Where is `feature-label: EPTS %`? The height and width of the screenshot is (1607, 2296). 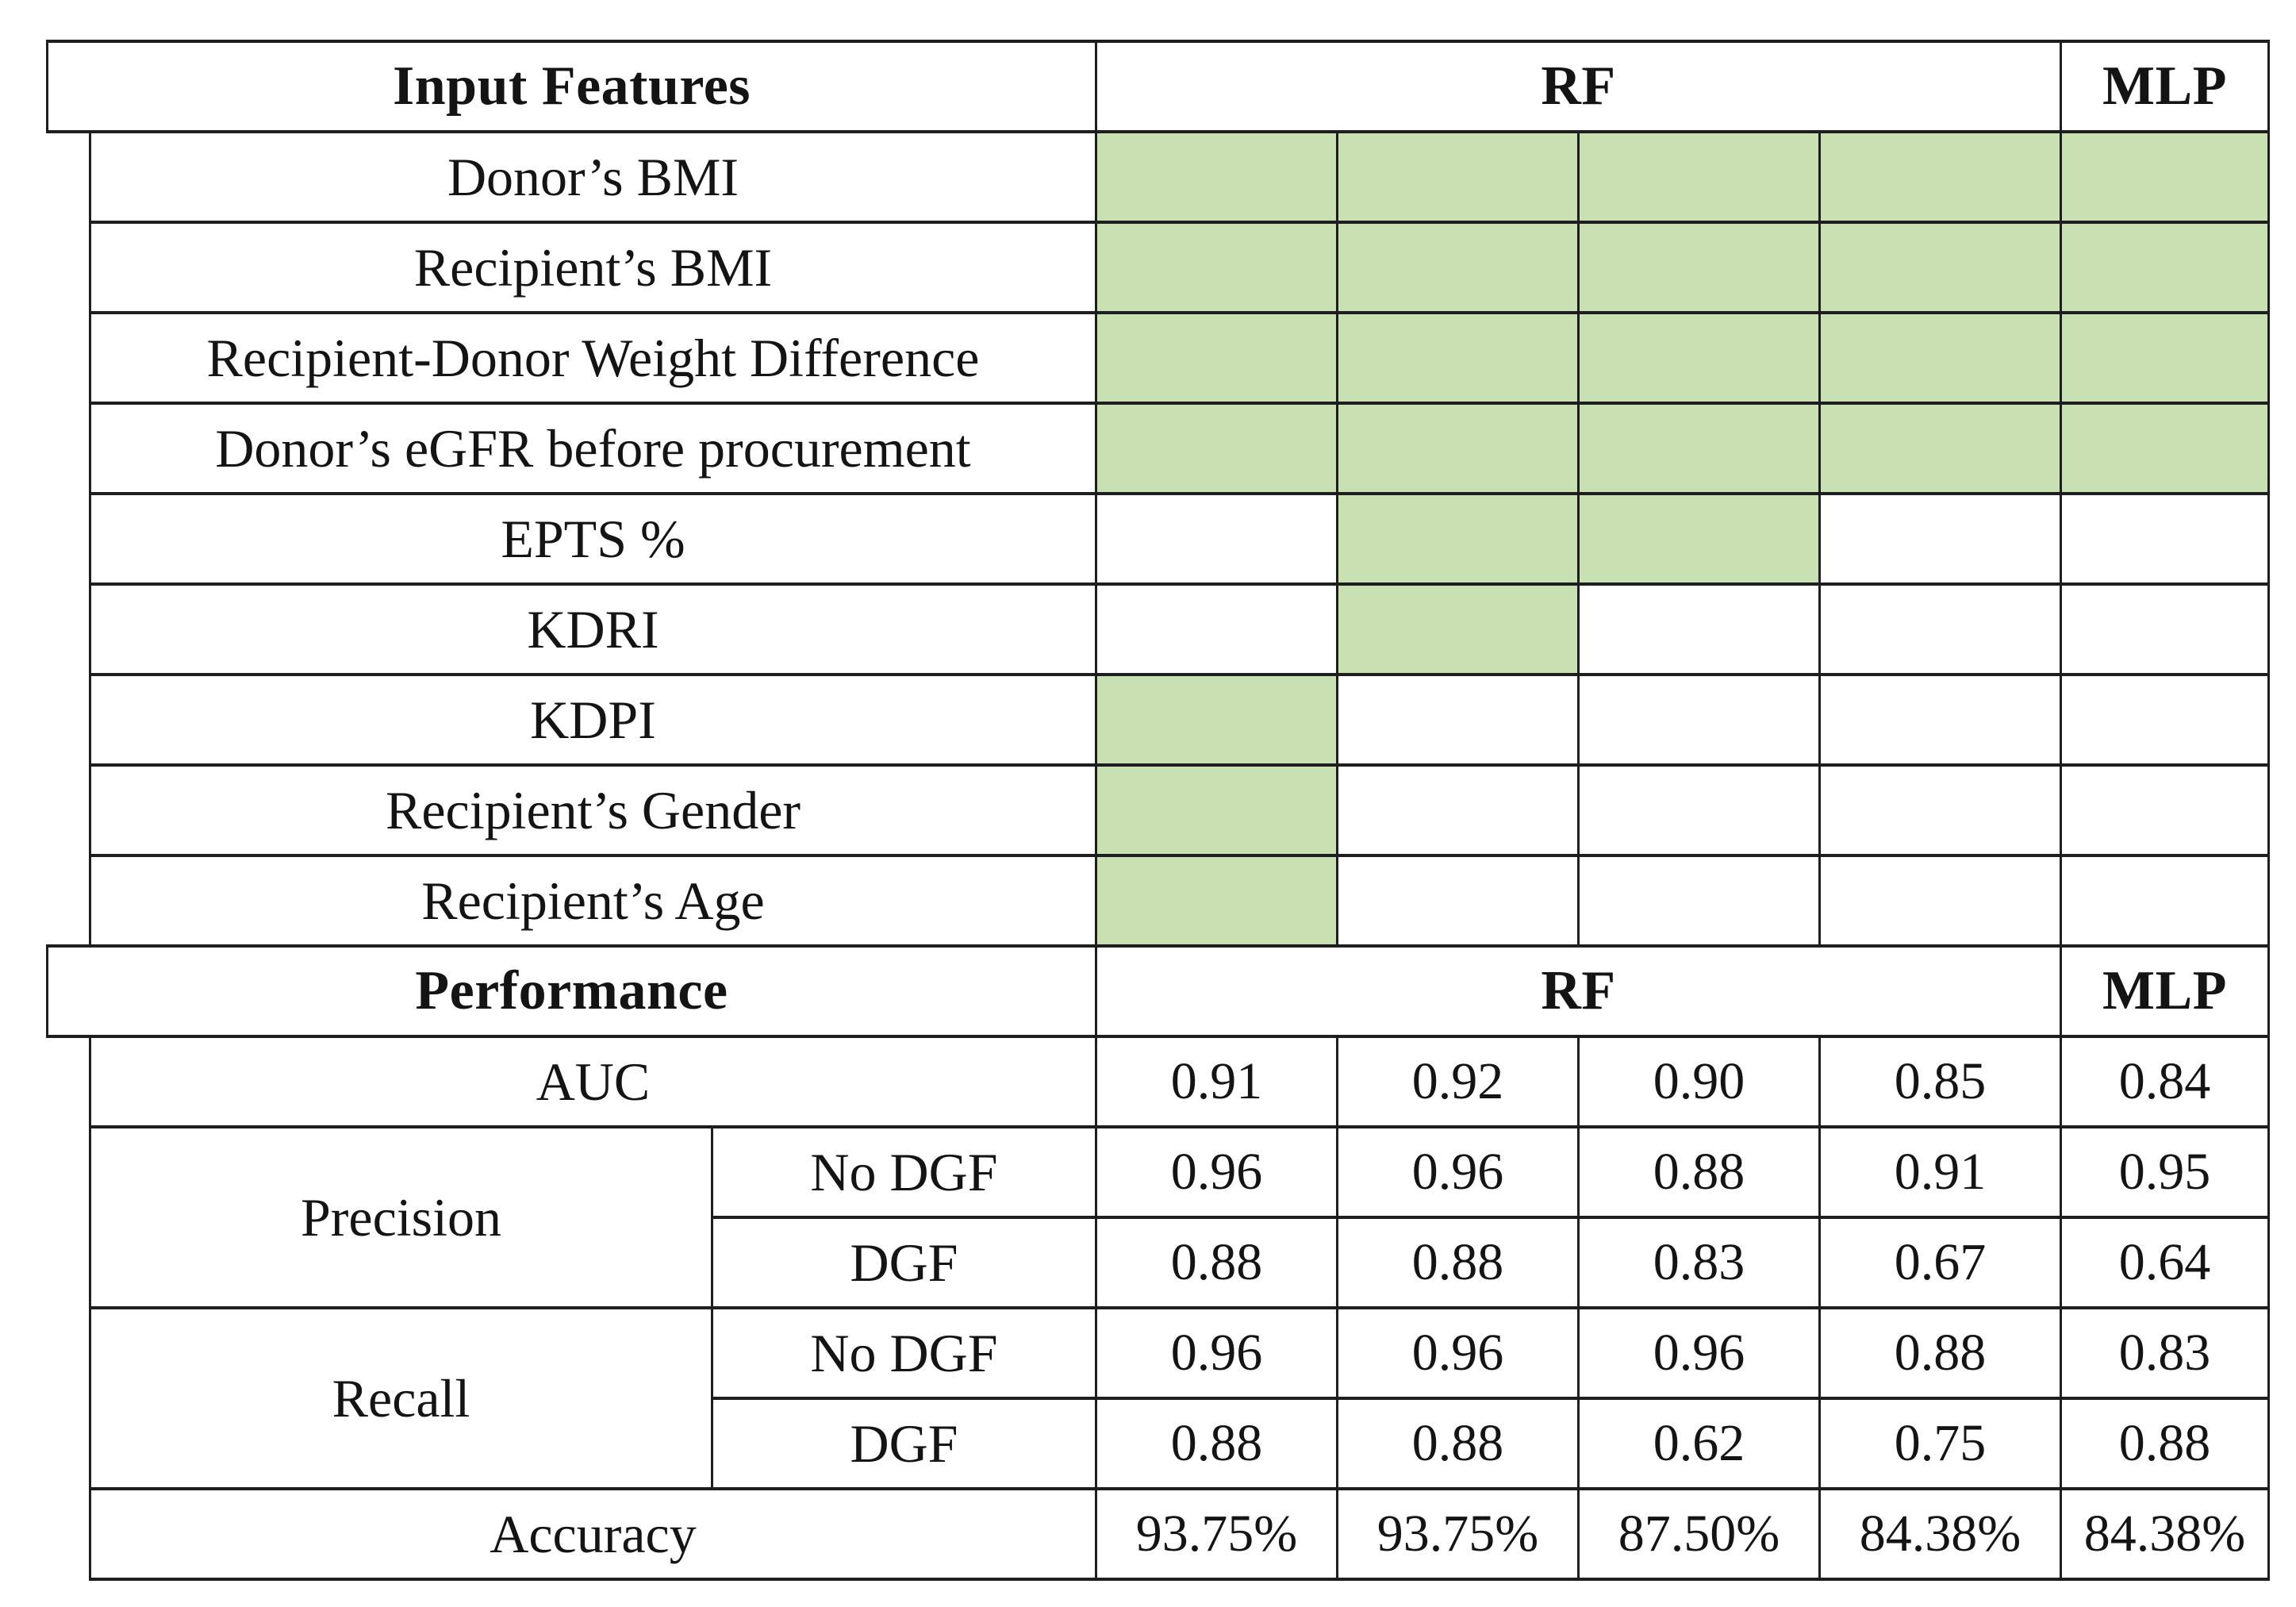 feature-label: EPTS % is located at coordinates (593, 539).